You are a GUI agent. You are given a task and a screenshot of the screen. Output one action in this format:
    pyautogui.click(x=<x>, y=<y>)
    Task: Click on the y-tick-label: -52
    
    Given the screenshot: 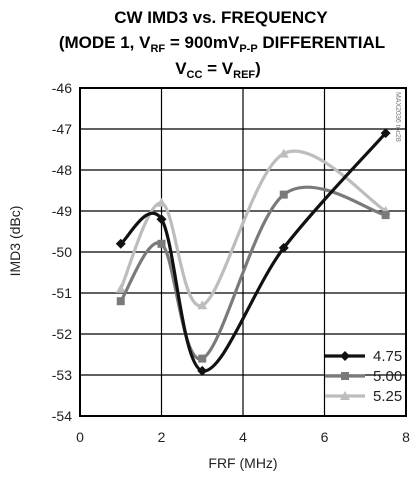 What is the action you would take?
    pyautogui.click(x=62, y=334)
    